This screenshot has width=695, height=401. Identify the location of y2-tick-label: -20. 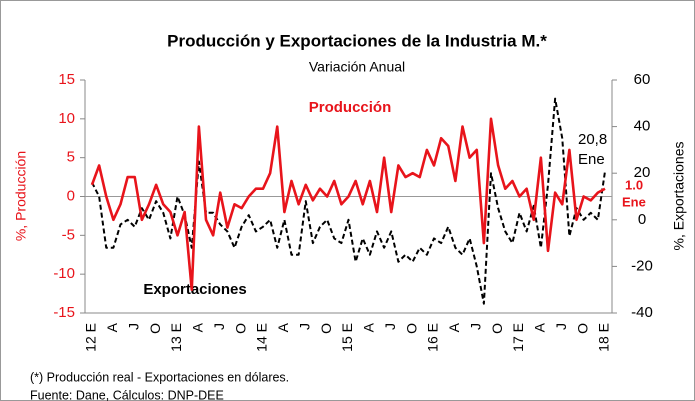
(642, 265).